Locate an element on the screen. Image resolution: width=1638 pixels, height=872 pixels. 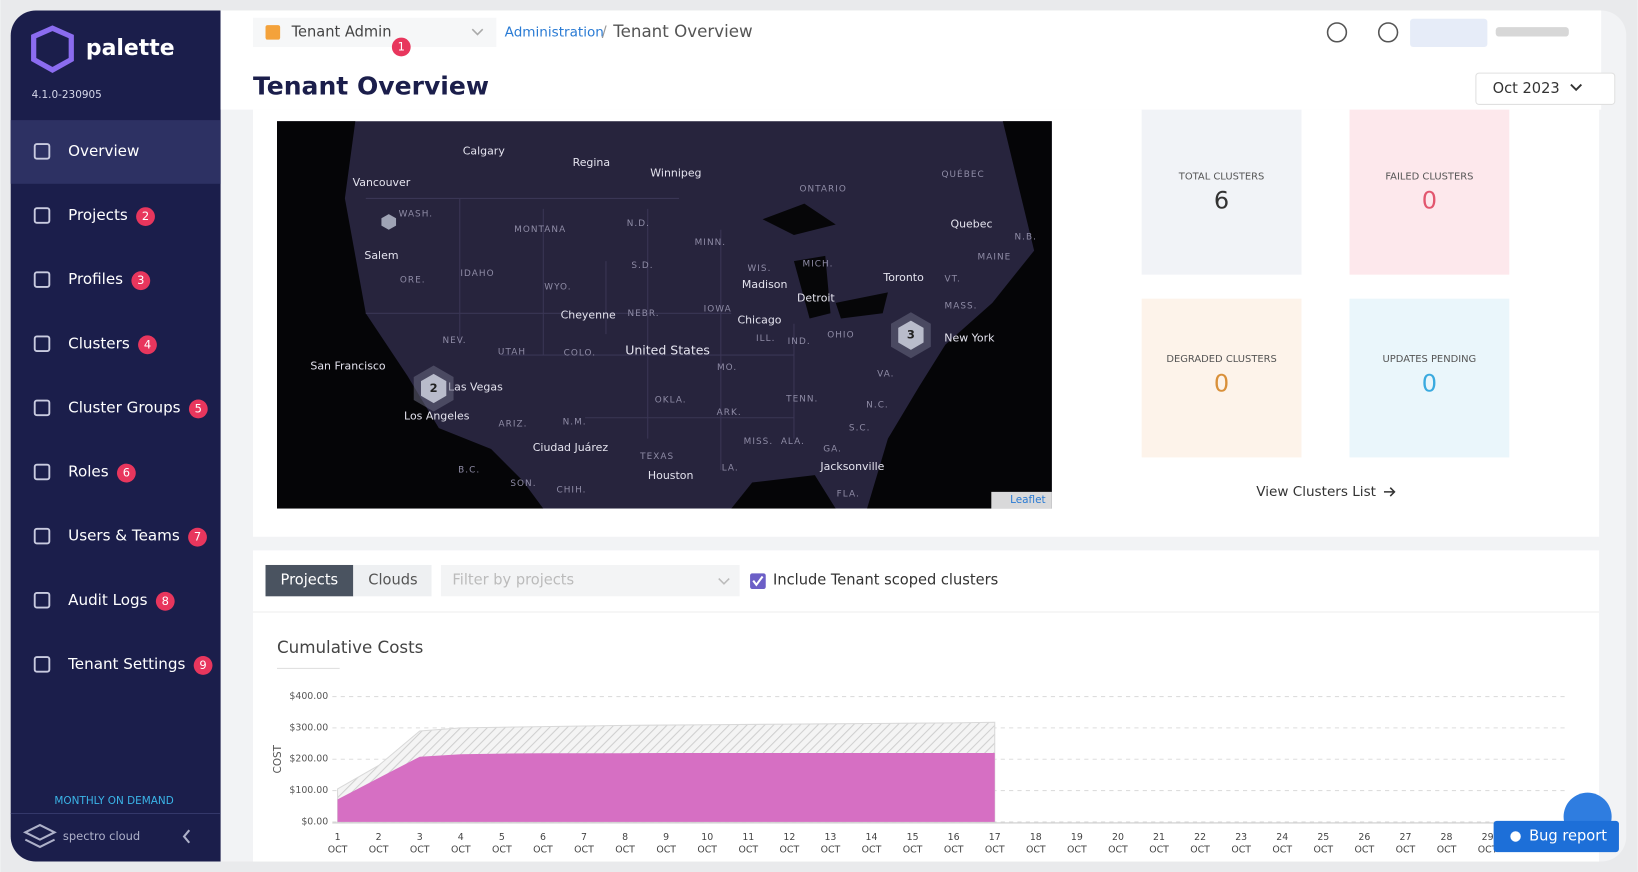
map-label: San Francisco is located at coordinates (348, 366).